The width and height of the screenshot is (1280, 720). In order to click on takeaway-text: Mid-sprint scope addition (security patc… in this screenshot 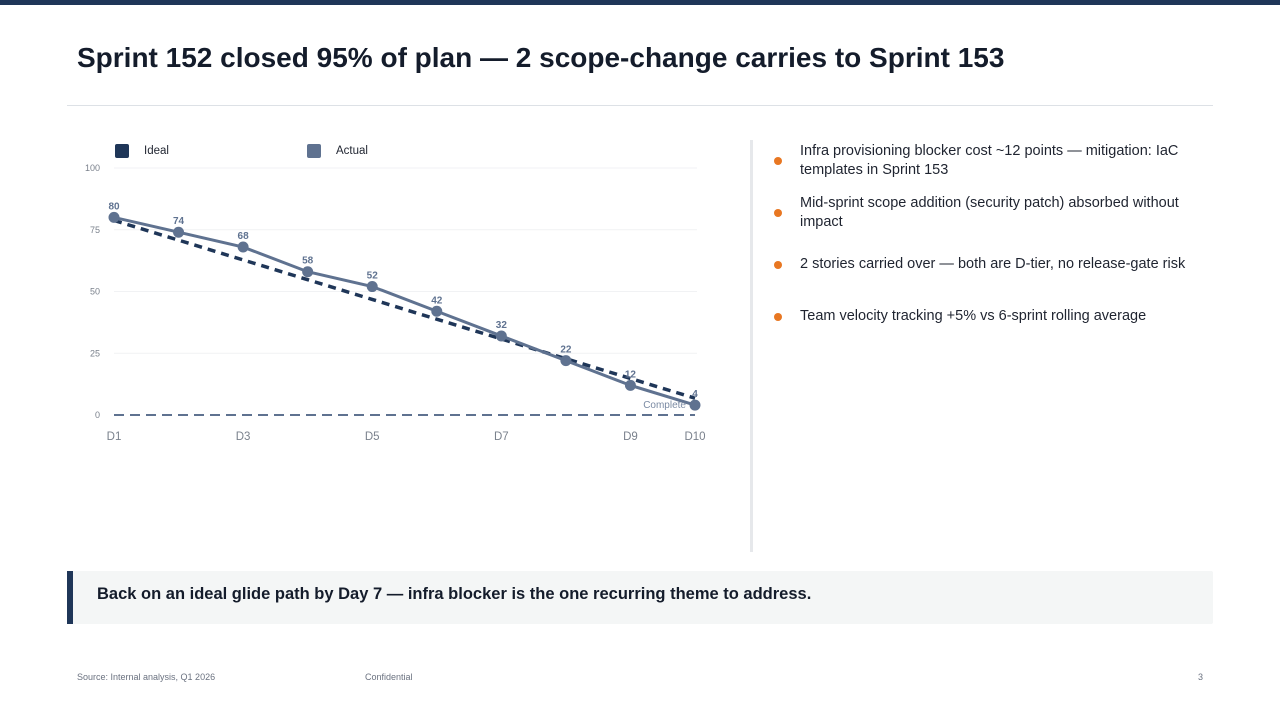, I will do `click(989, 212)`.